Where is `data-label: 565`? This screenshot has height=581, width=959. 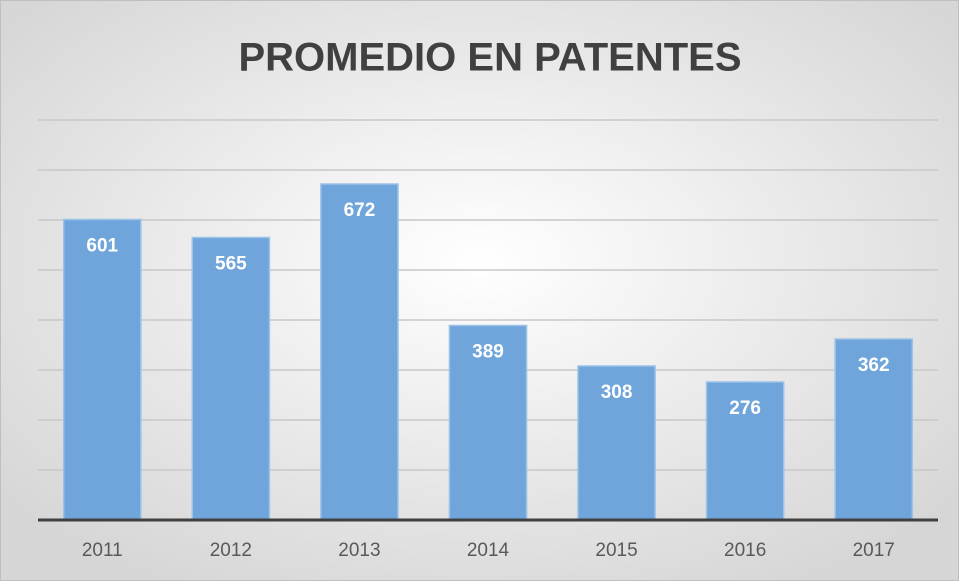 data-label: 565 is located at coordinates (231, 264).